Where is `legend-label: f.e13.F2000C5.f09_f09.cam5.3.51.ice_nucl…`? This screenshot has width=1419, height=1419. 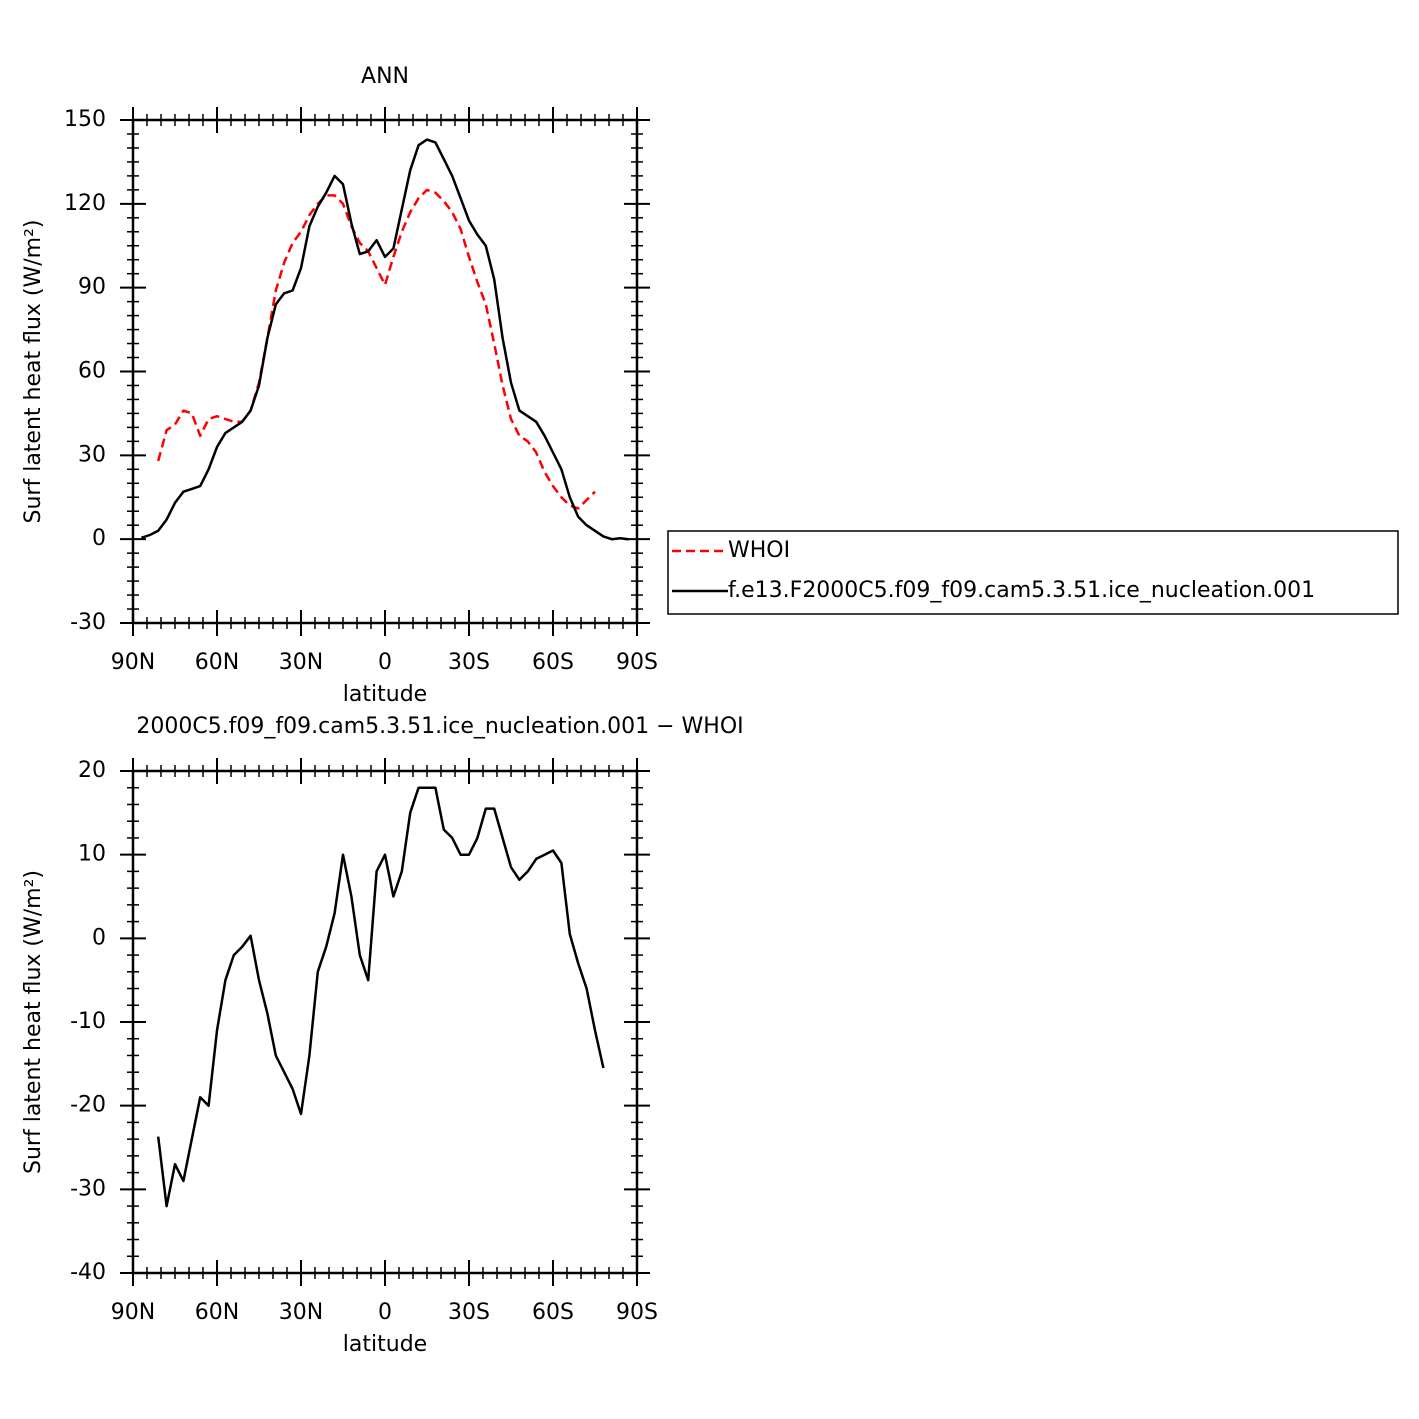
legend-label: f.e13.F2000C5.f09_f09.cam5.3.51.ice_nucl… is located at coordinates (1021, 590).